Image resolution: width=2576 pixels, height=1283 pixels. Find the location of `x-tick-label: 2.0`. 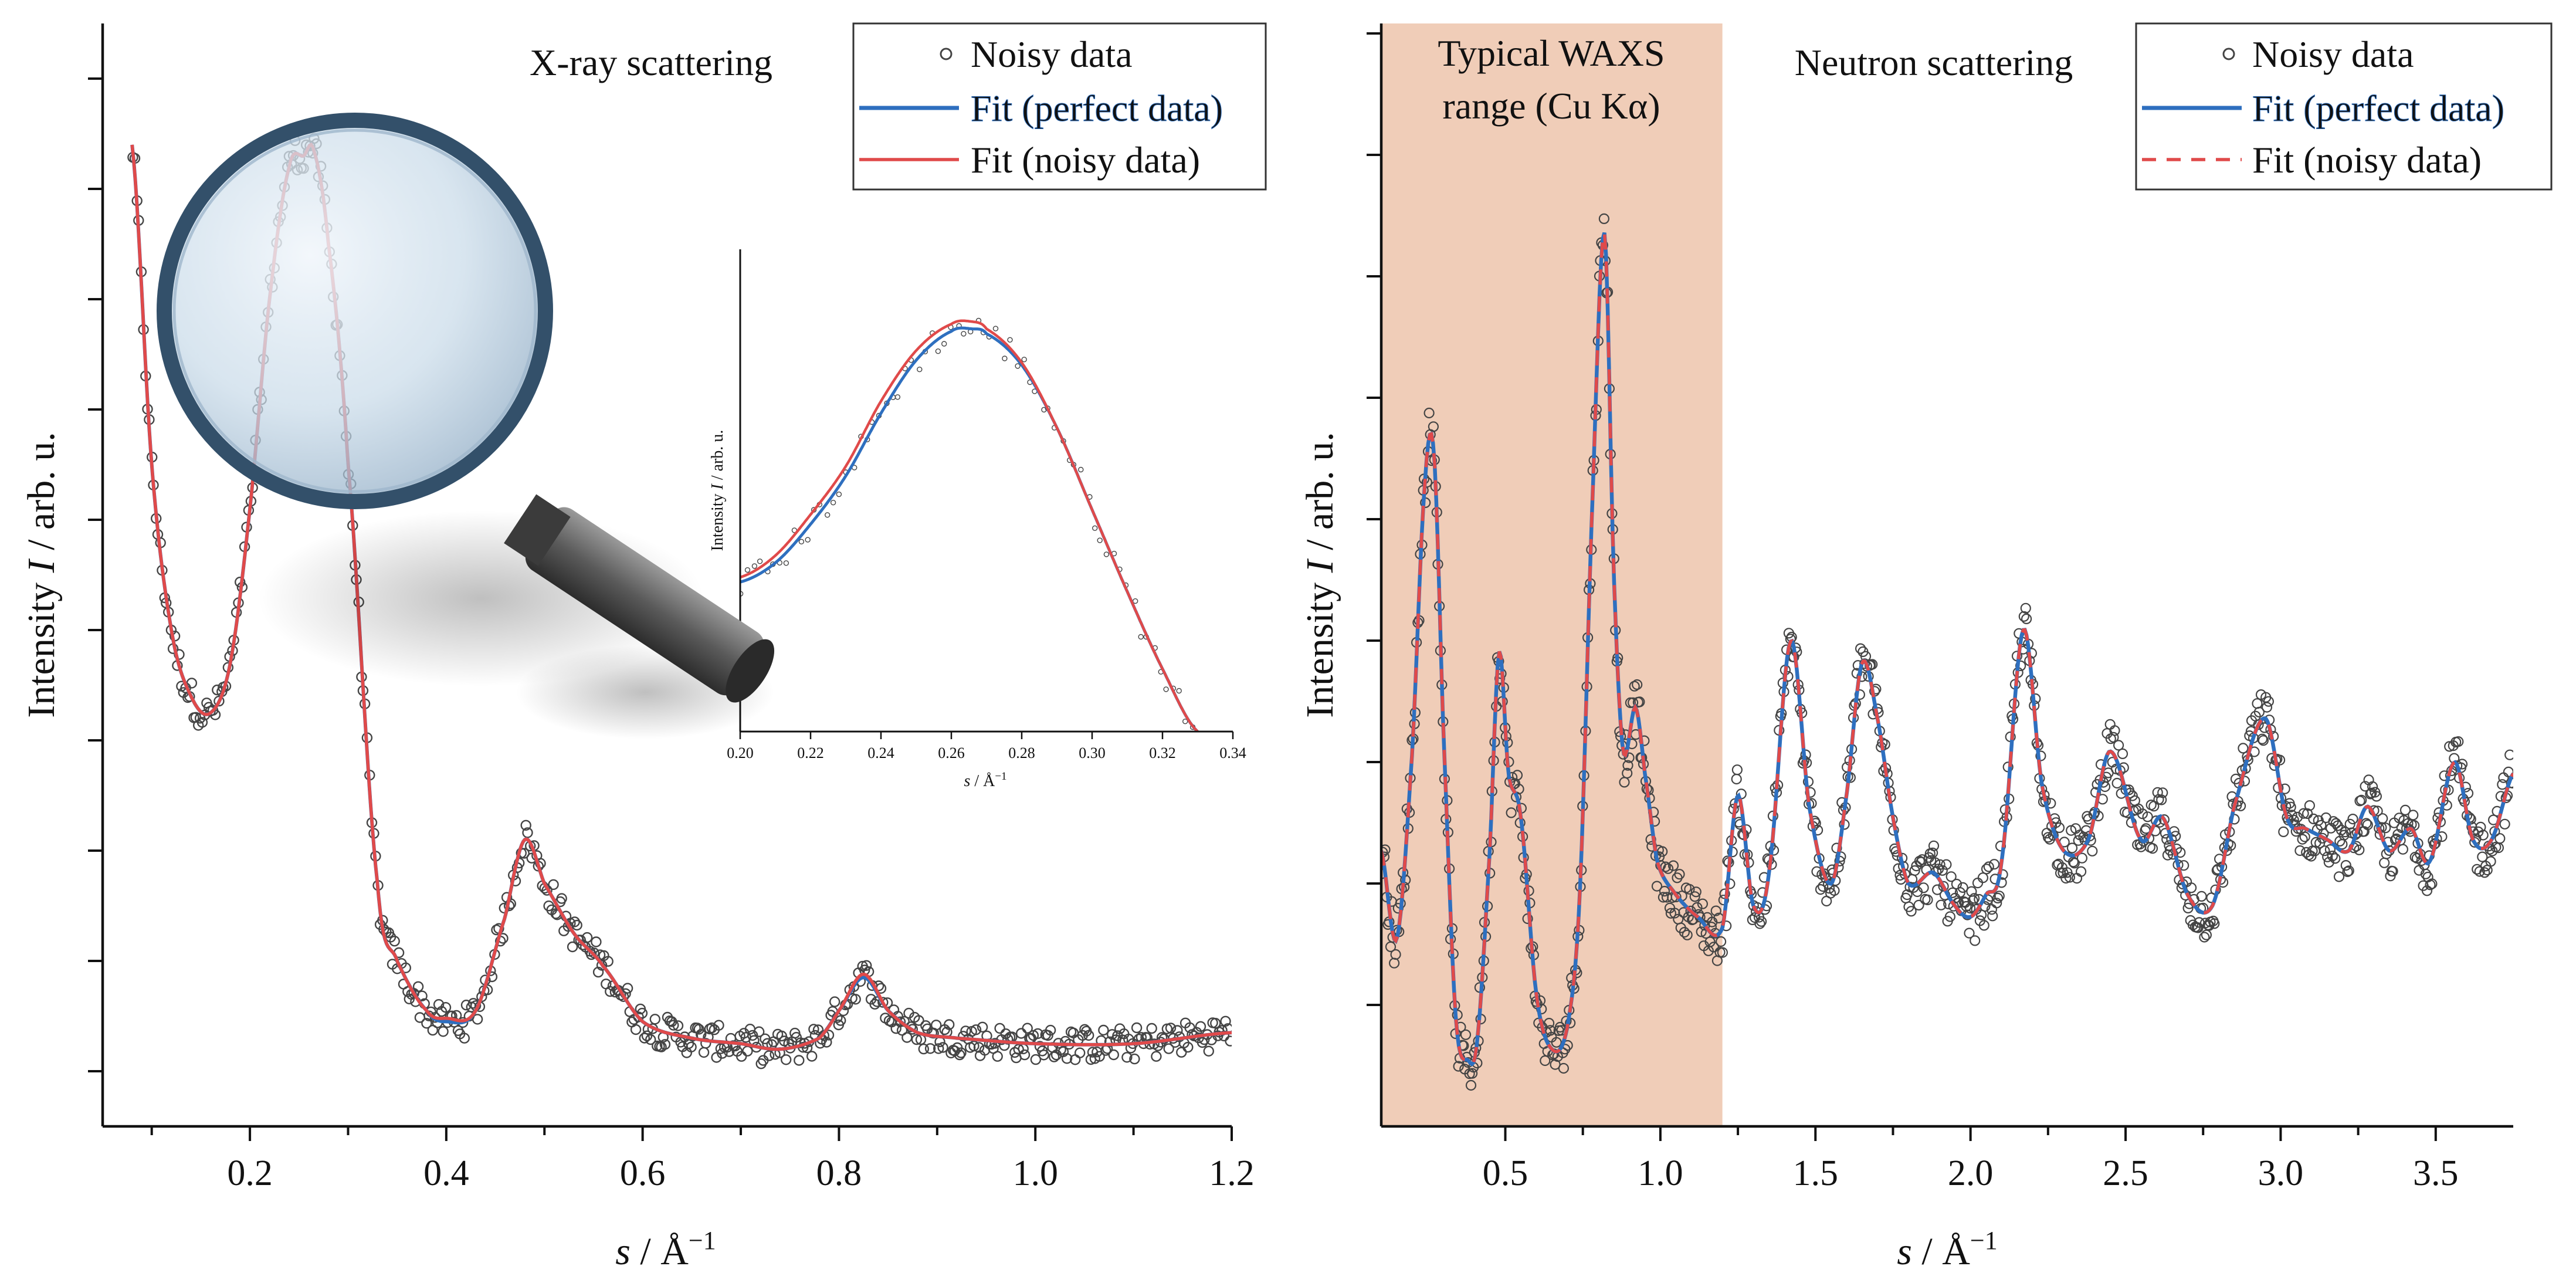

x-tick-label: 2.0 is located at coordinates (1971, 1173).